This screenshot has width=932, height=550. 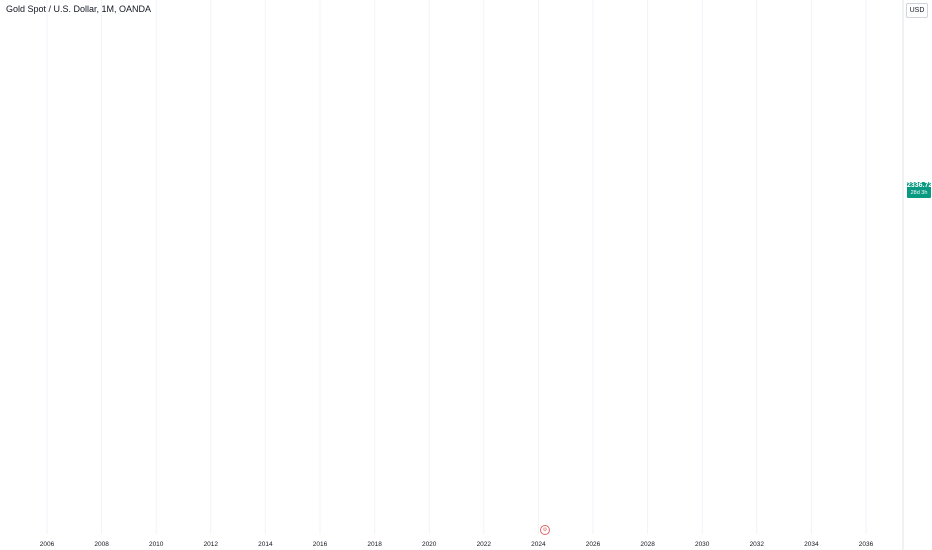 I want to click on x-tick-label: 2028, so click(x=647, y=544).